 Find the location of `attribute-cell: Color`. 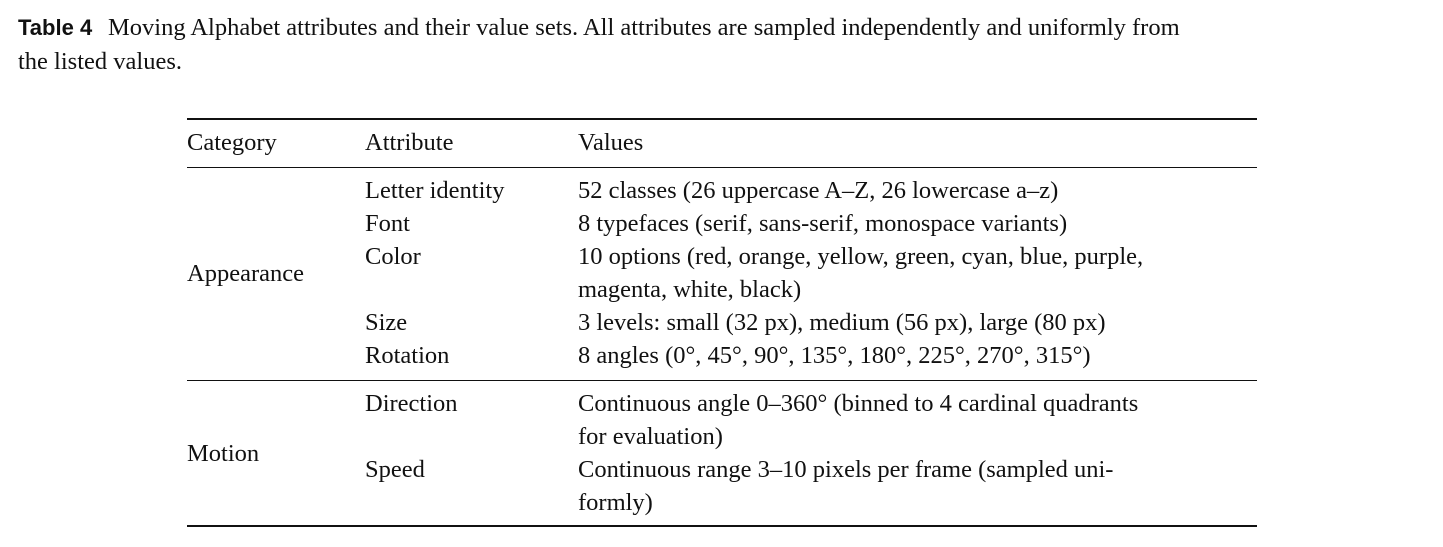

attribute-cell: Color is located at coordinates (393, 256).